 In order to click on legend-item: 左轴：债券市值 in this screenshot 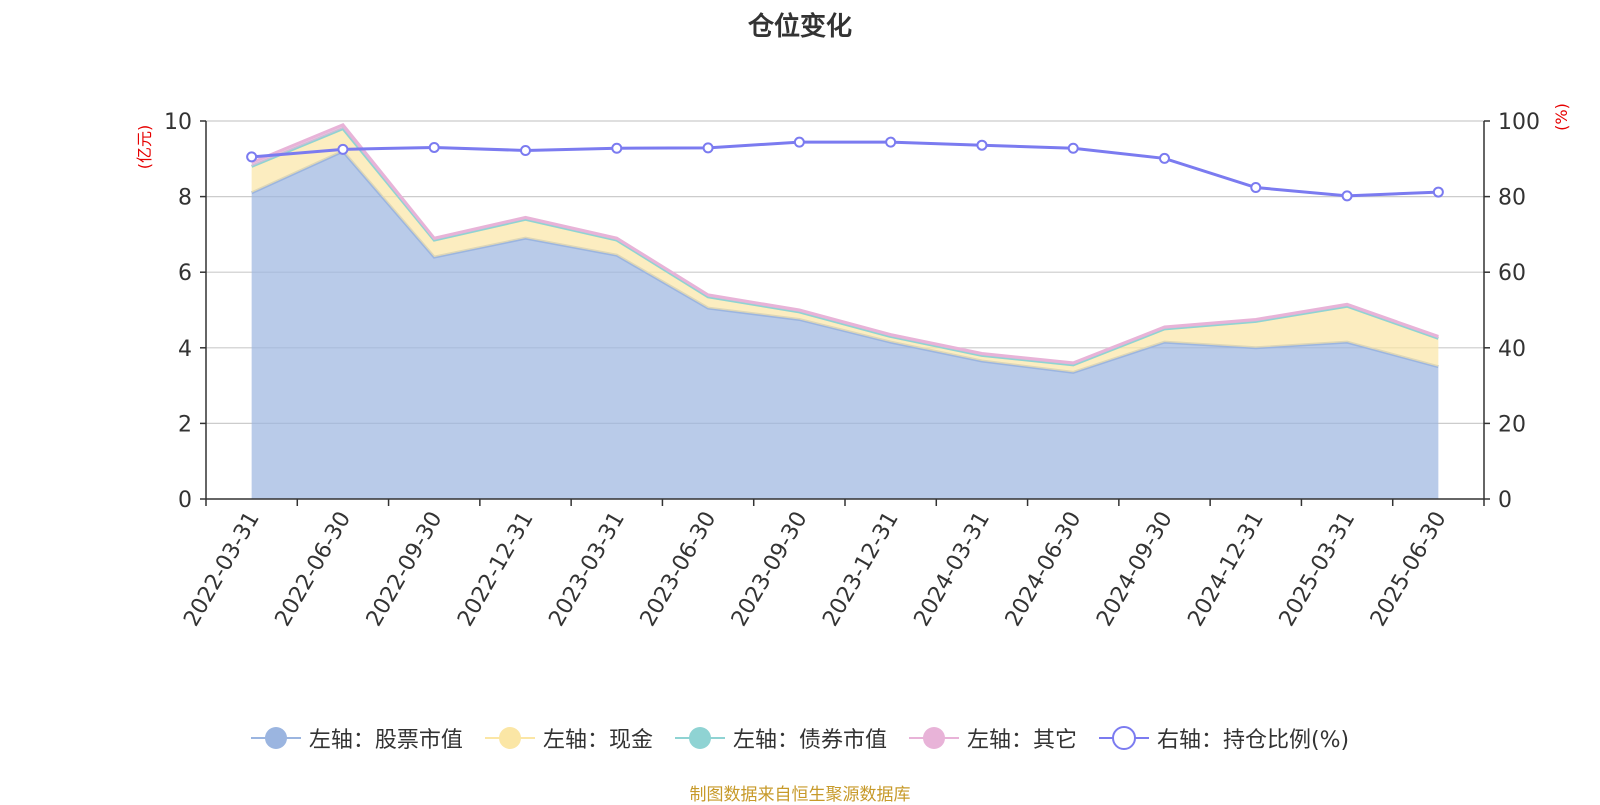, I will do `click(780, 738)`.